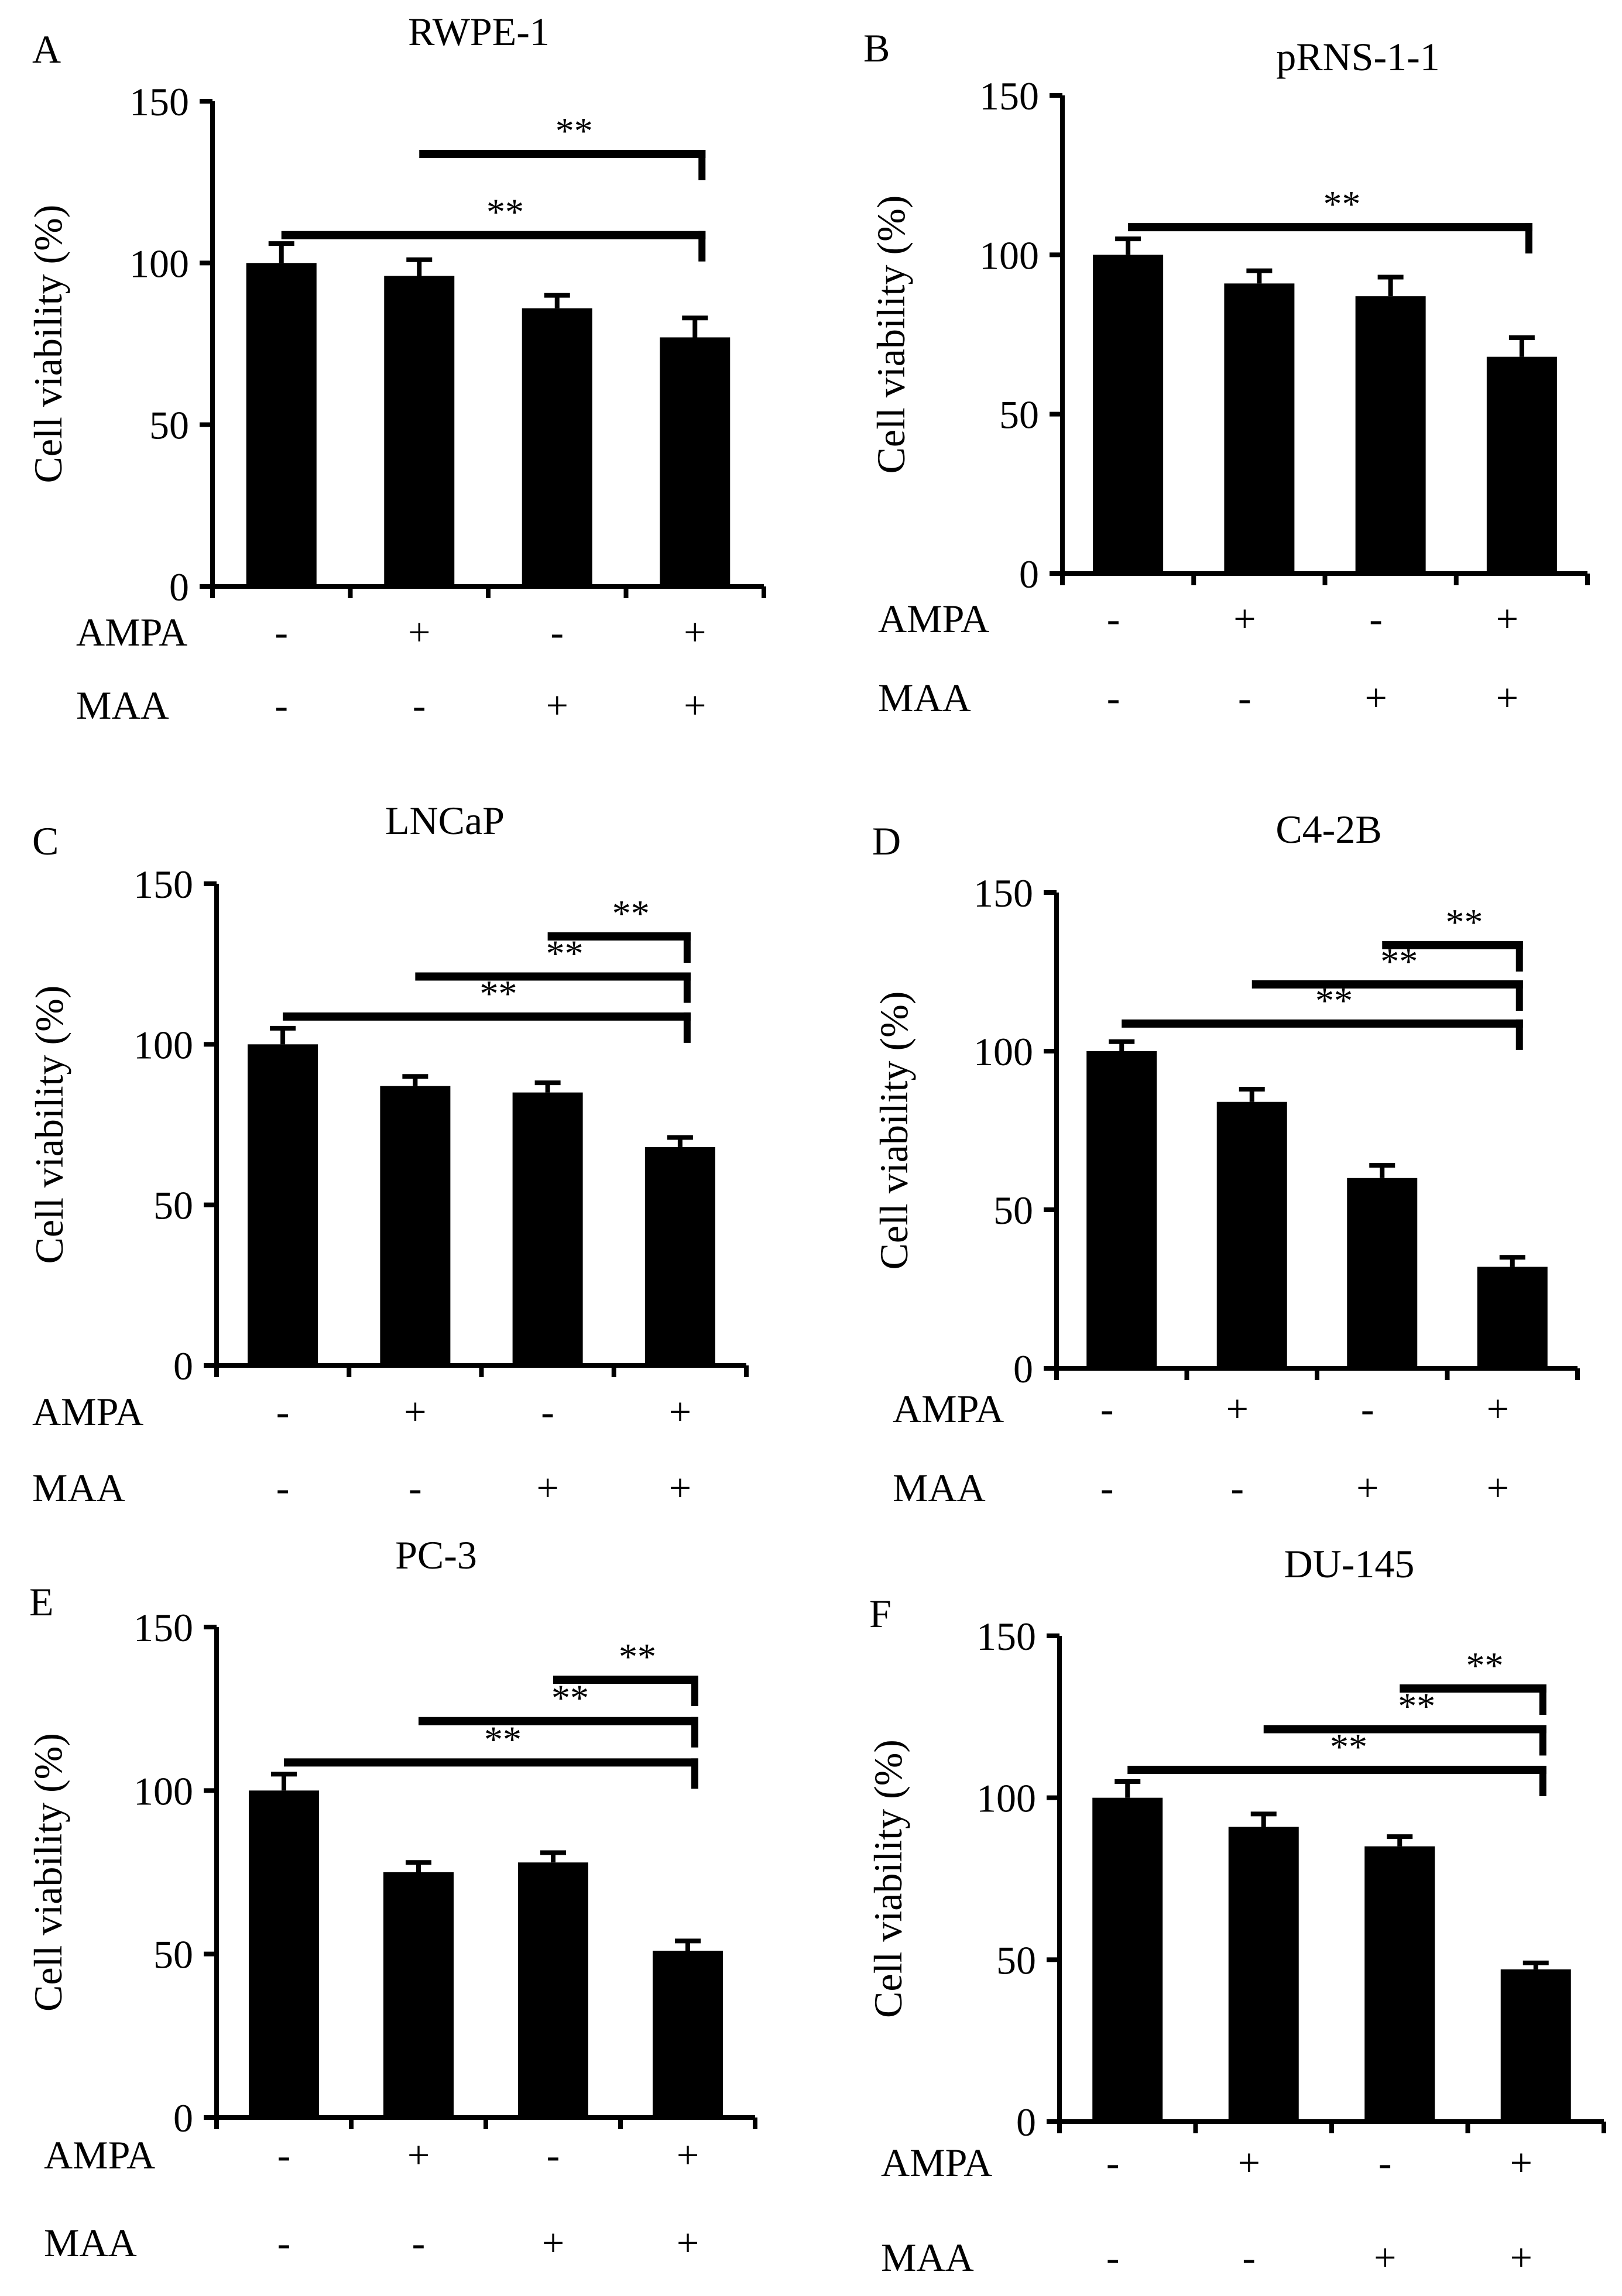  I want to click on panel-a-maa-sign: -, so click(419, 705).